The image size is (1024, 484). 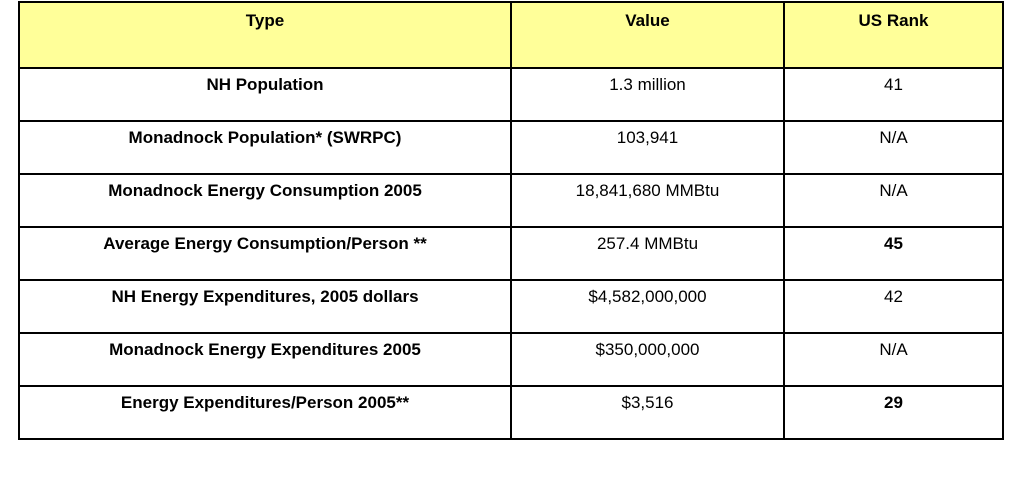 What do you see at coordinates (265, 412) in the screenshot?
I see `type-cell: Energy Expenditures/Person 2005**` at bounding box center [265, 412].